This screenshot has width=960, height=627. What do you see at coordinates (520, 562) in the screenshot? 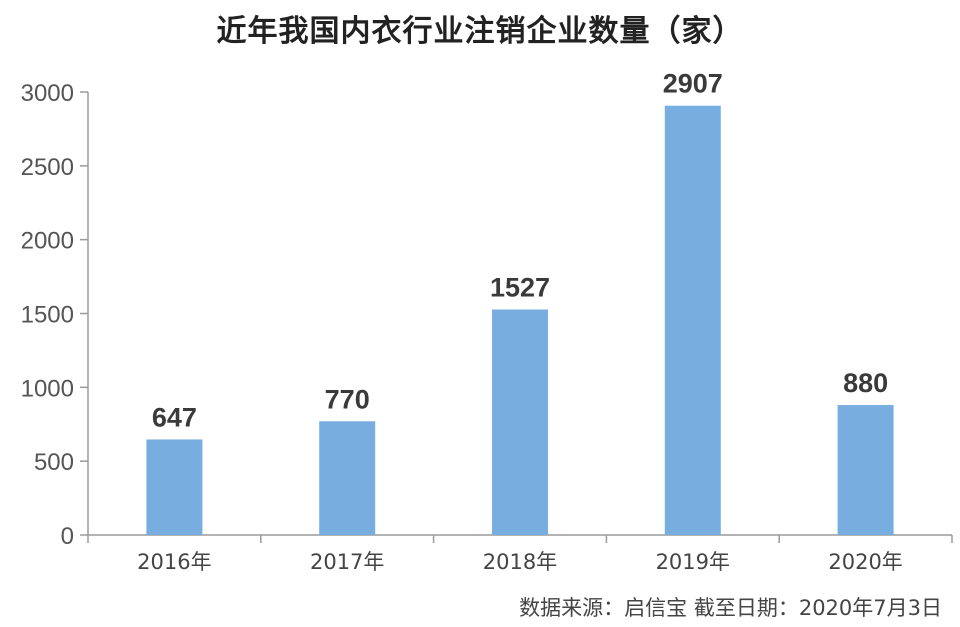
I see `x-tick-label: 2018年` at bounding box center [520, 562].